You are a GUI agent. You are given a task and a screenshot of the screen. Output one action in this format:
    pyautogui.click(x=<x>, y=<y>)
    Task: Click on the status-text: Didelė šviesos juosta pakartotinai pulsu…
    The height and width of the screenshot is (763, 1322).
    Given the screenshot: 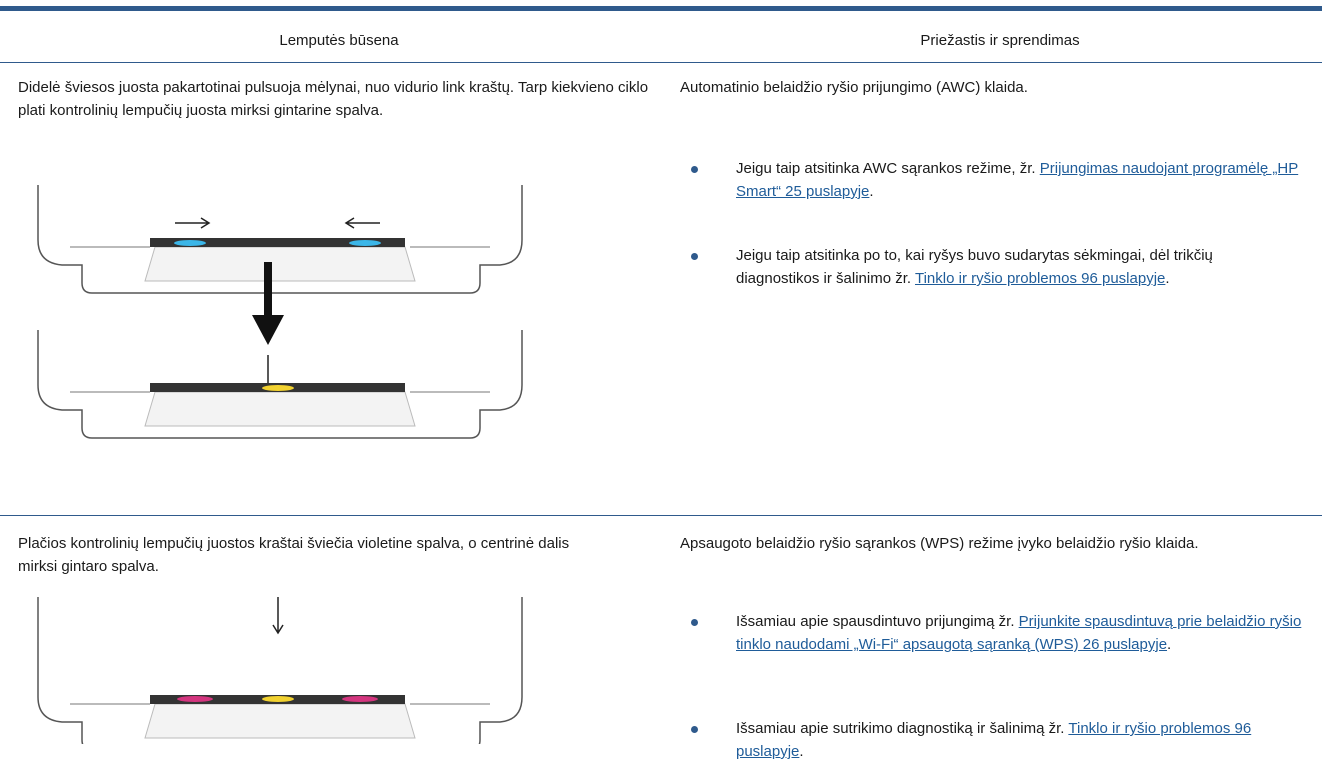 What is the action you would take?
    pyautogui.click(x=333, y=99)
    